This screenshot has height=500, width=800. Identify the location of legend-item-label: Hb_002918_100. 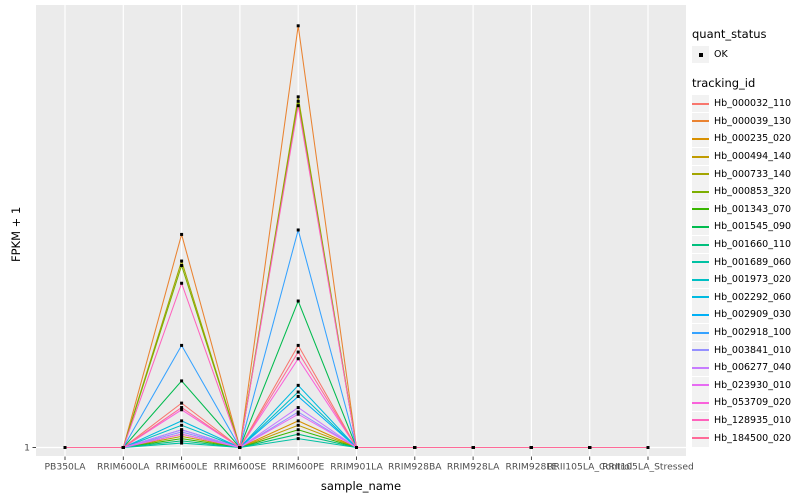
(753, 333).